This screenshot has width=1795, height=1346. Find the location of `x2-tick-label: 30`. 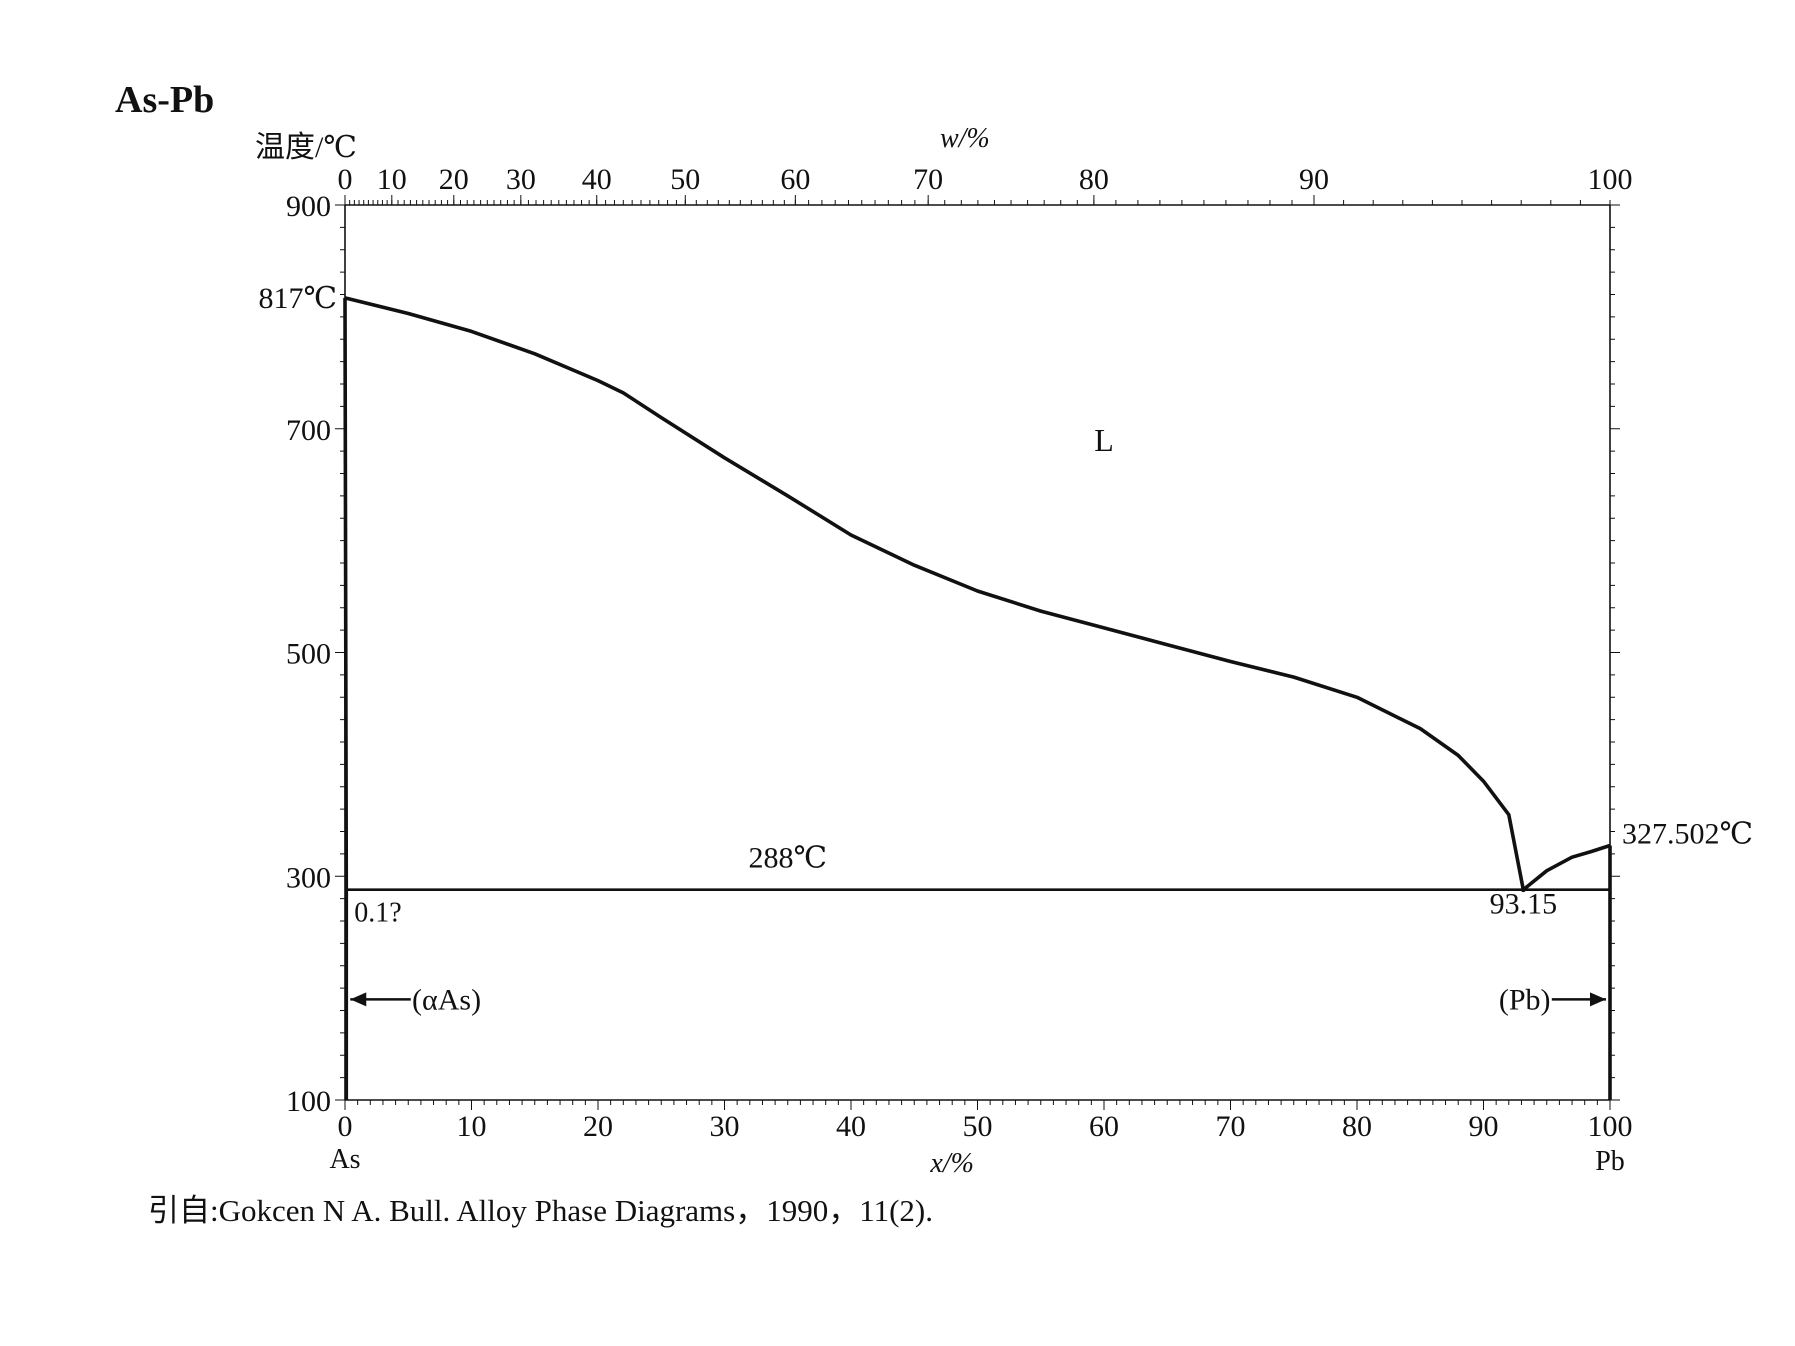

x2-tick-label: 30 is located at coordinates (521, 179).